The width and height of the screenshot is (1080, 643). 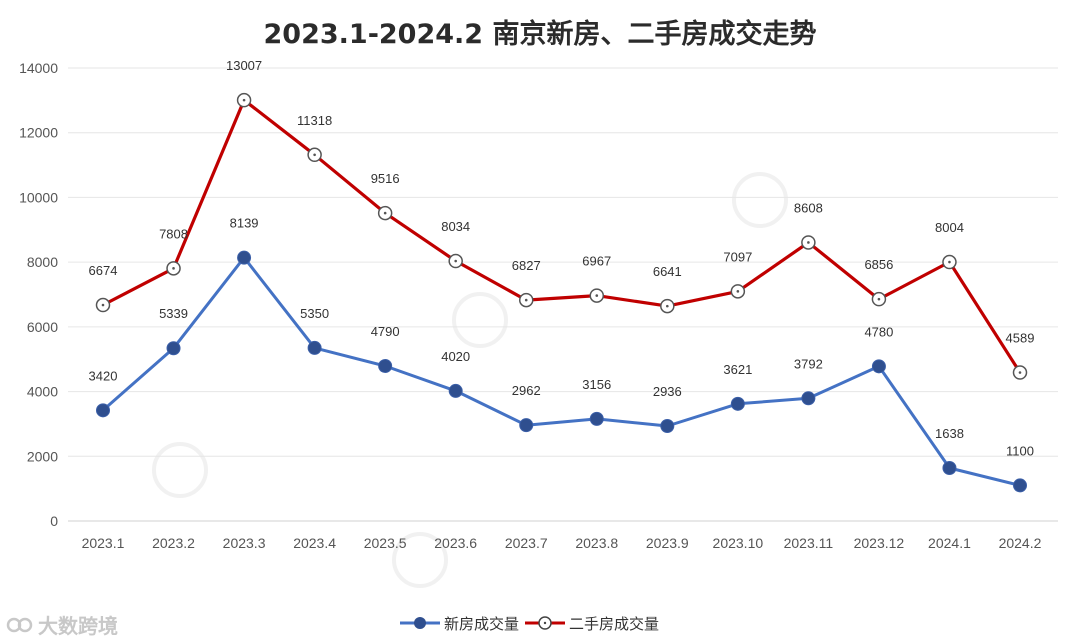 I want to click on data-label-second: 4589, so click(x=1020, y=338).